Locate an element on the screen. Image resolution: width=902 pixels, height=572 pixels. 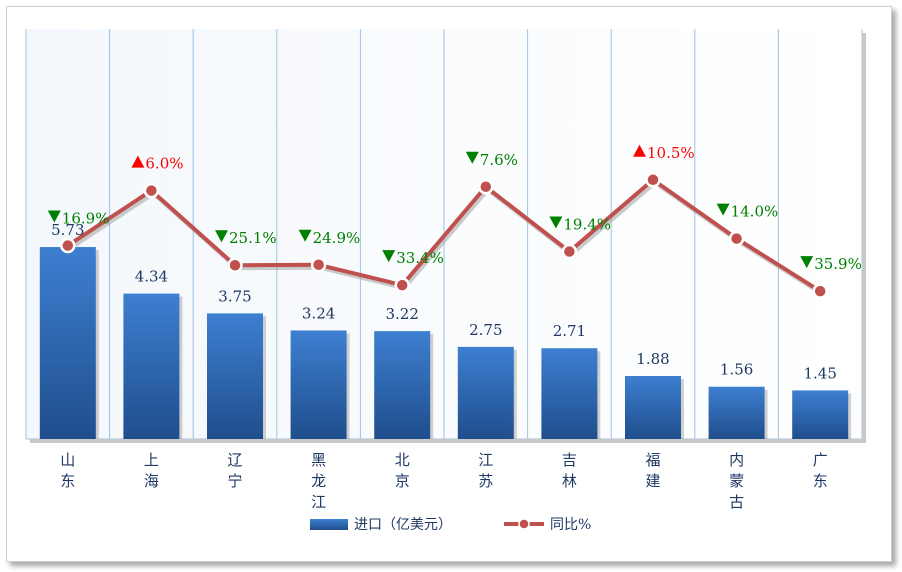
bar-value-label: 2.75 is located at coordinates (485, 330).